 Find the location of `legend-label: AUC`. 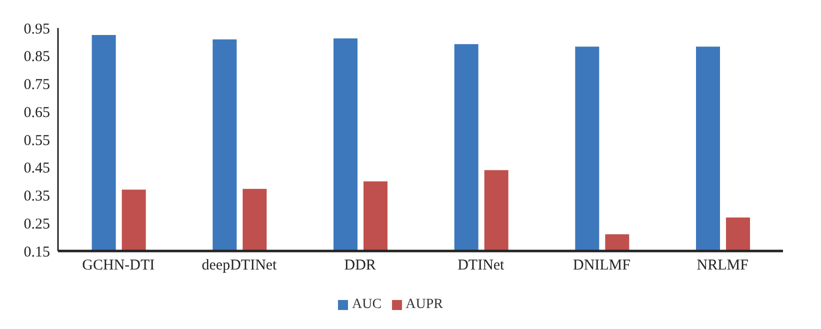

legend-label: AUC is located at coordinates (367, 304).